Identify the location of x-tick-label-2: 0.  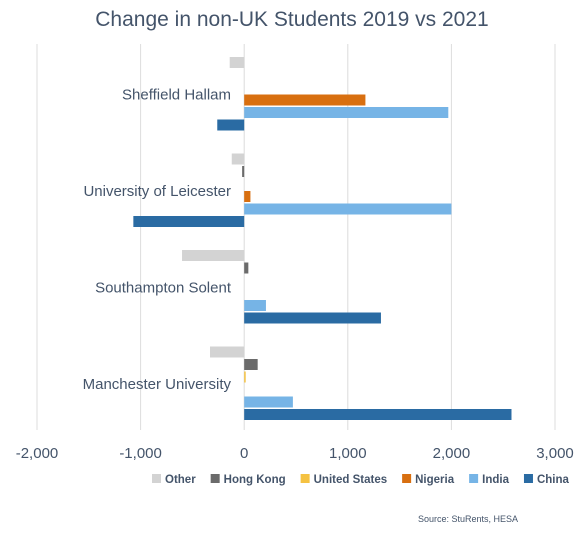
(244, 453).